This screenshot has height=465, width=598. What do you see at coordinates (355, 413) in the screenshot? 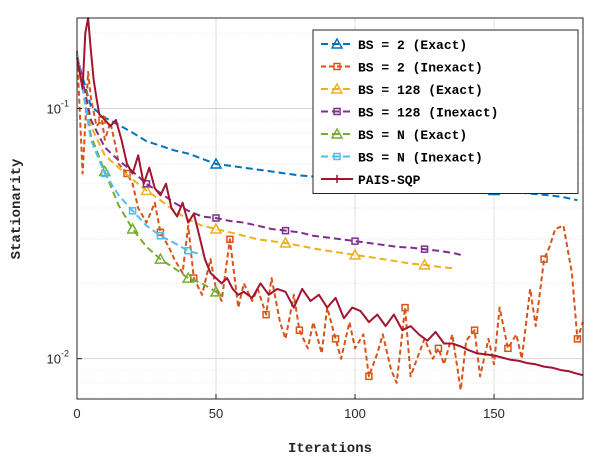
I see `x-tick-label: 100` at bounding box center [355, 413].